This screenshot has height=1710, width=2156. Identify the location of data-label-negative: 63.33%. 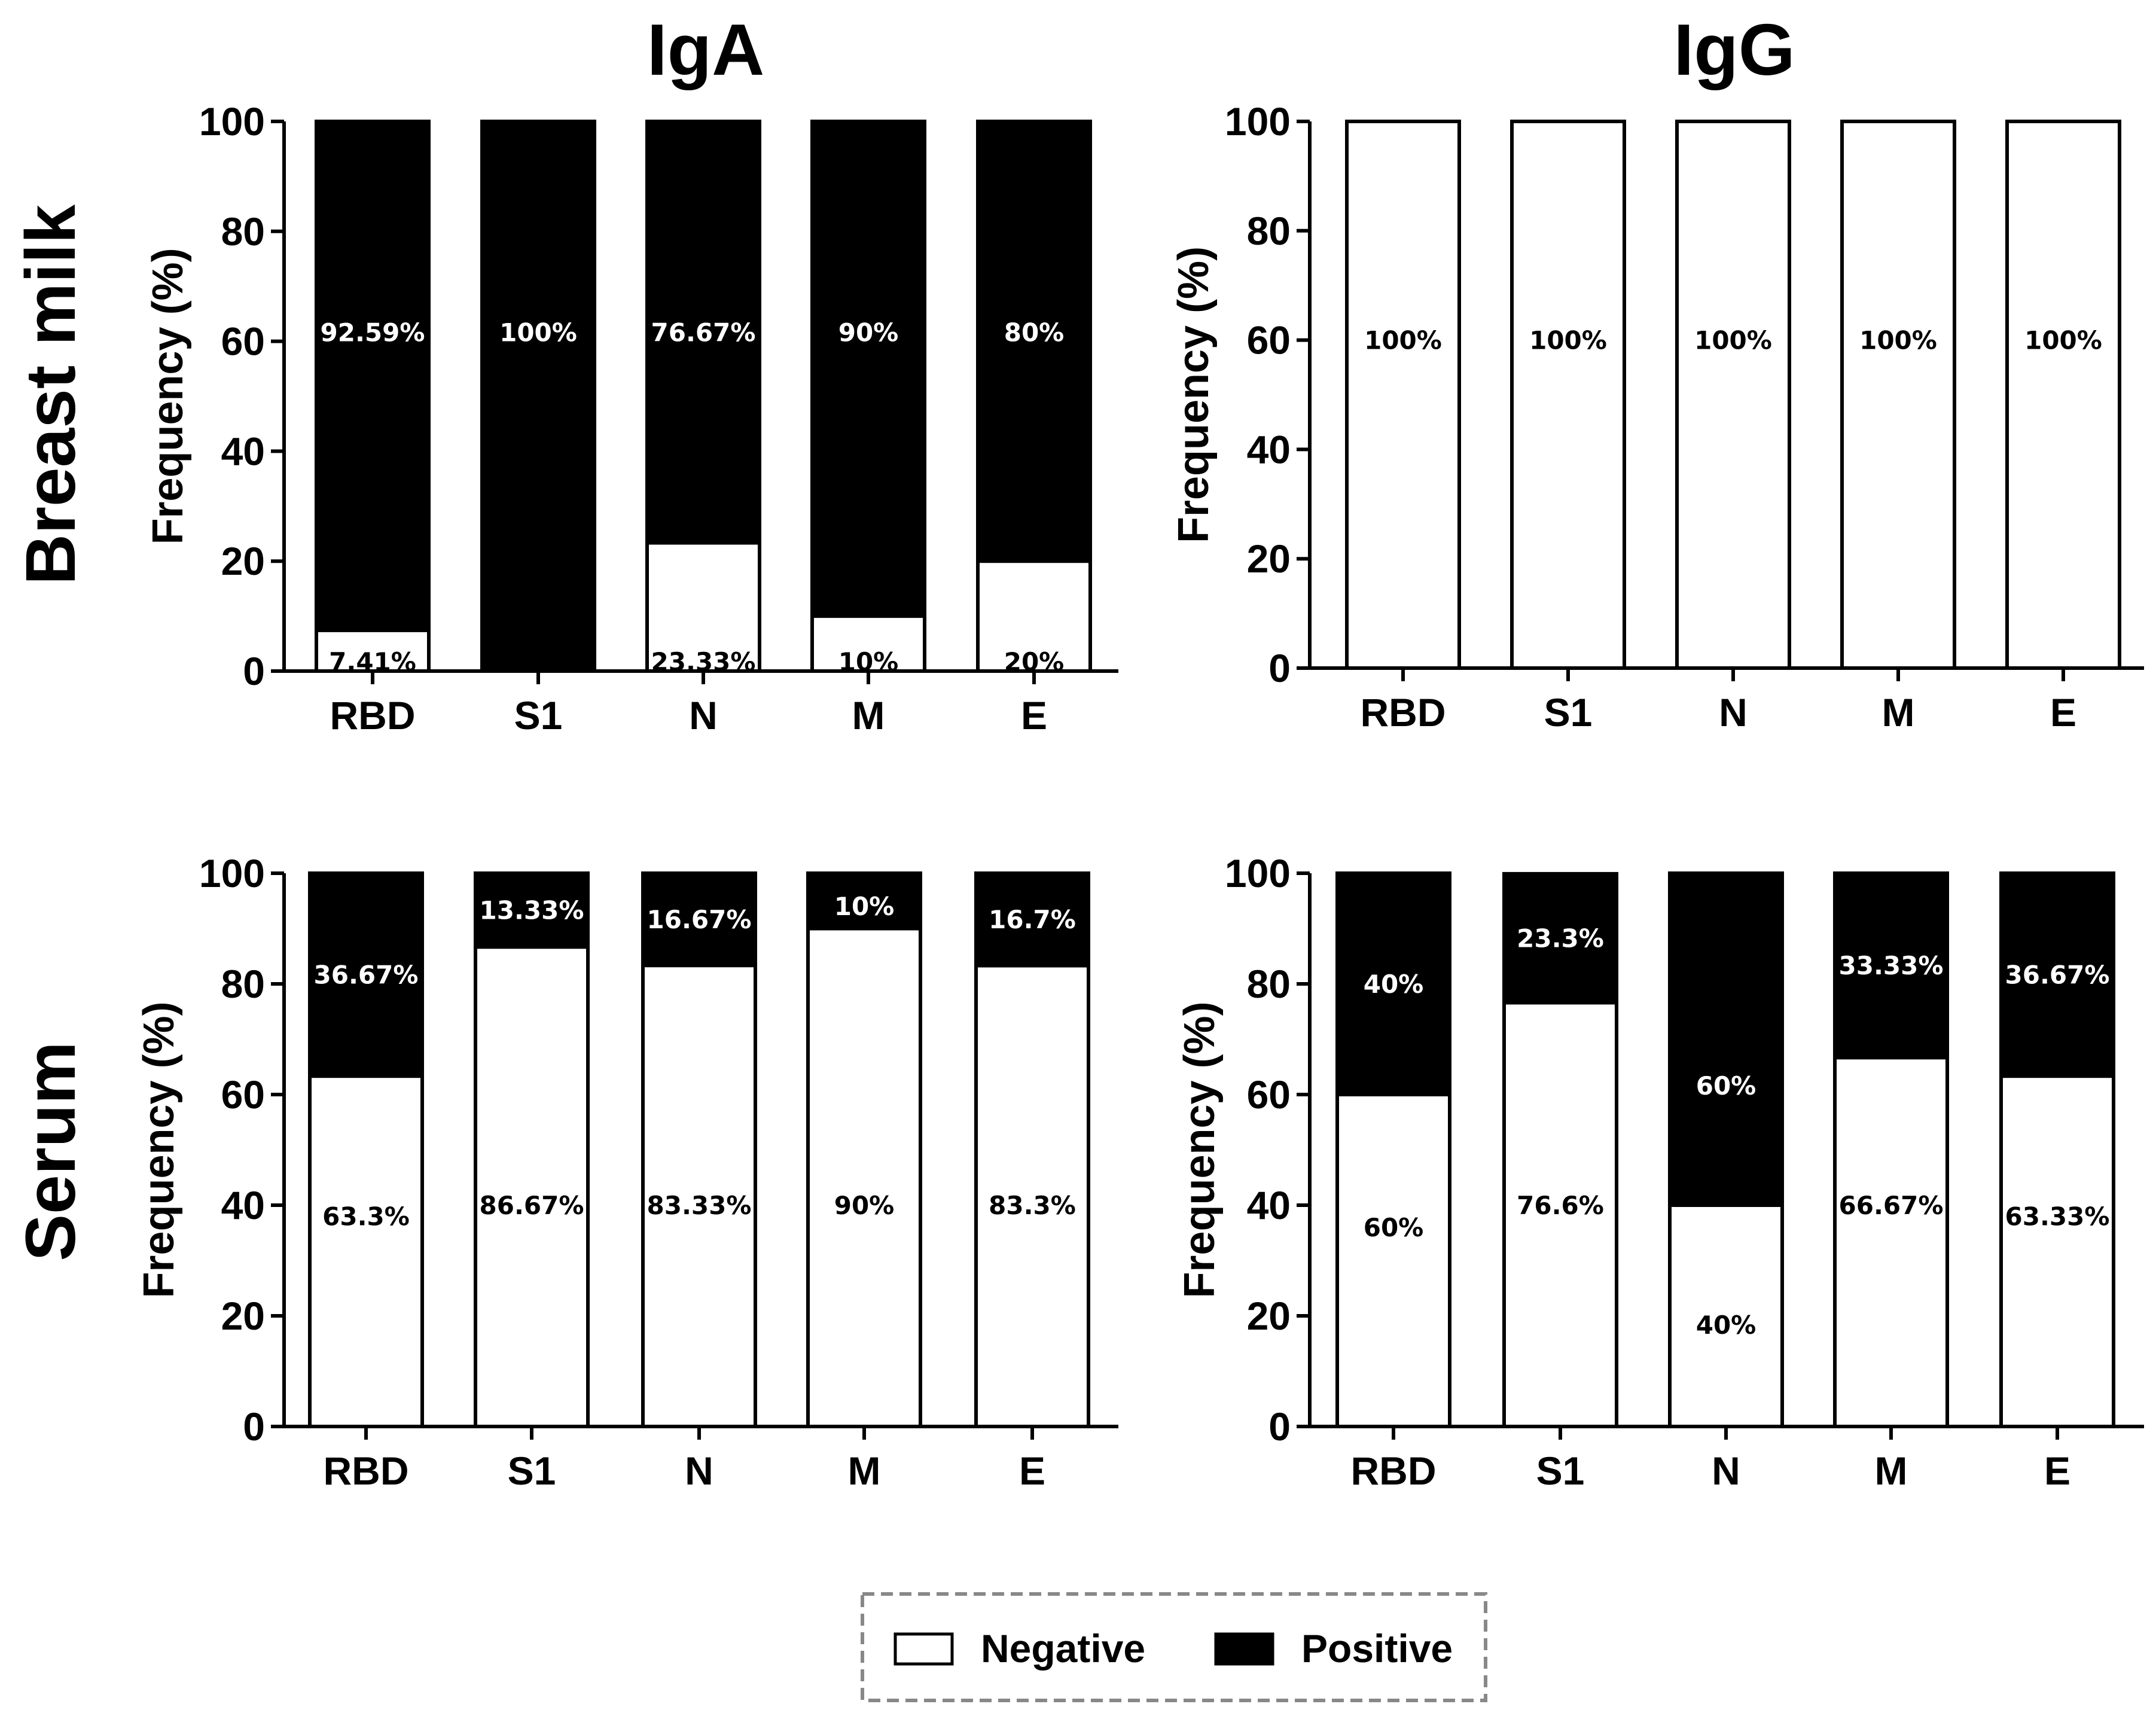
(2057, 1217).